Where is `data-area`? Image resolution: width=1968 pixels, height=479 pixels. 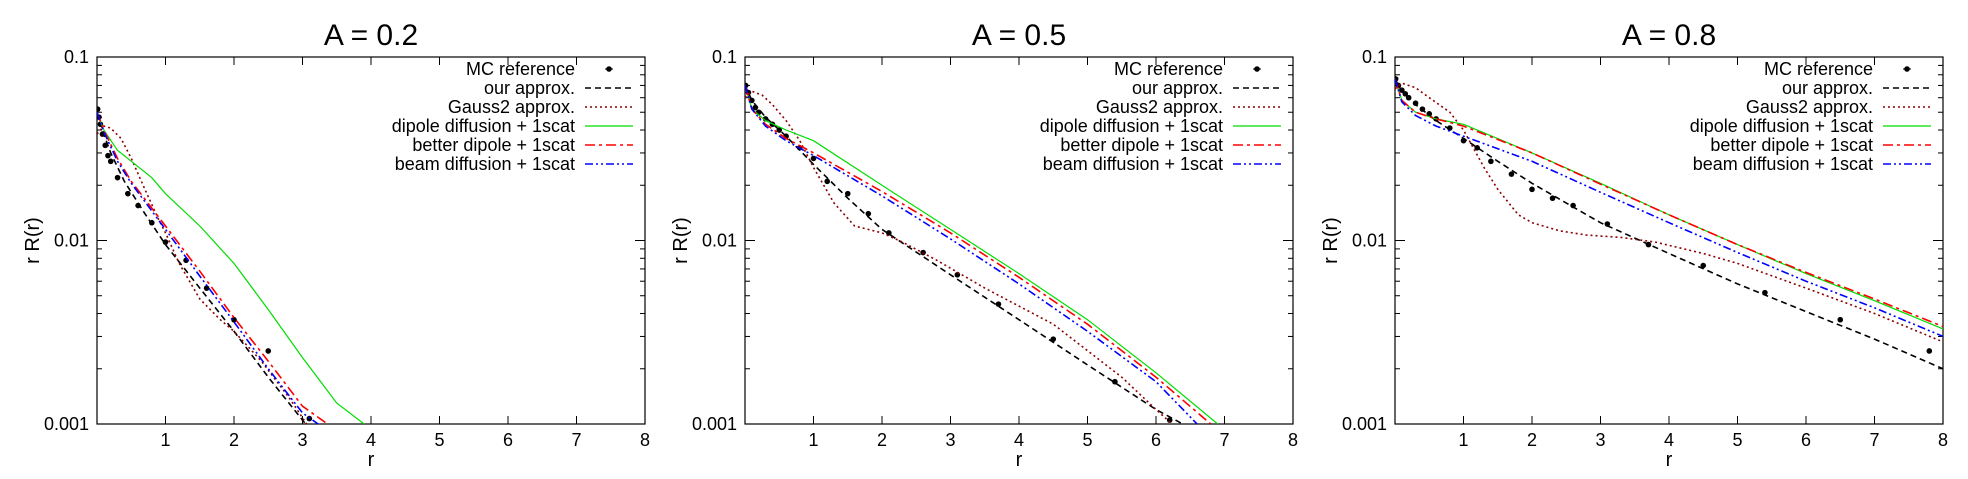
data-area is located at coordinates (231, 265).